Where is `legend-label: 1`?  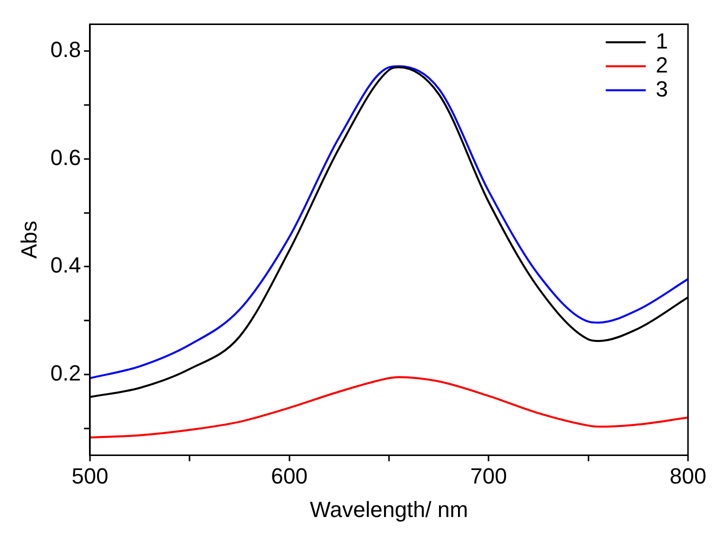 legend-label: 1 is located at coordinates (662, 41).